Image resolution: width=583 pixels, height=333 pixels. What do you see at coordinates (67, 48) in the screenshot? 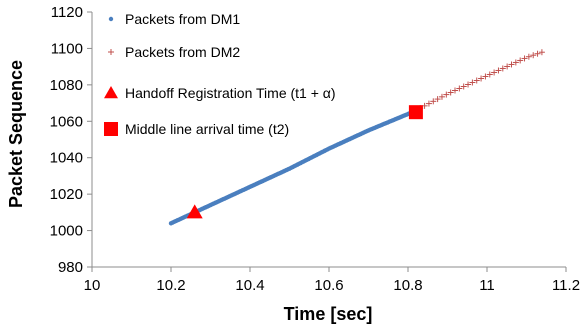
I see `y-tick-label: 1100` at bounding box center [67, 48].